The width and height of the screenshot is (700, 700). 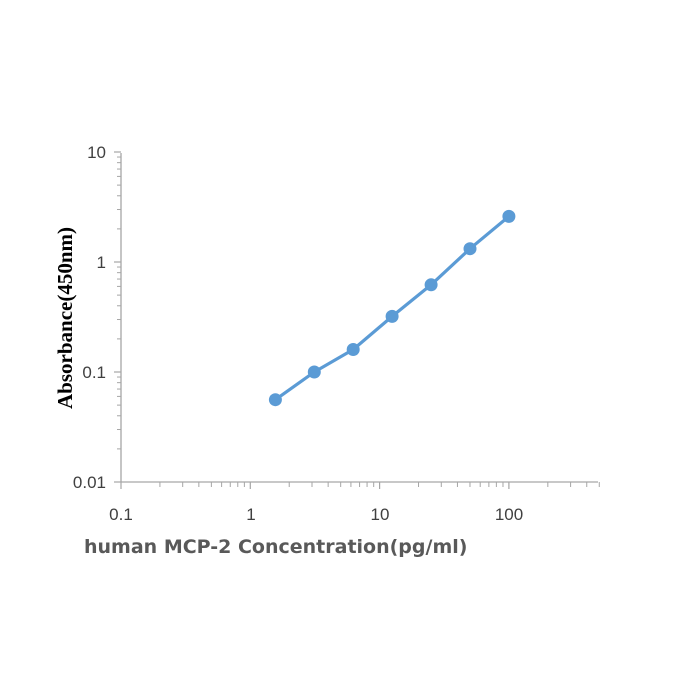 I want to click on x-tick-label: 10, so click(x=380, y=514).